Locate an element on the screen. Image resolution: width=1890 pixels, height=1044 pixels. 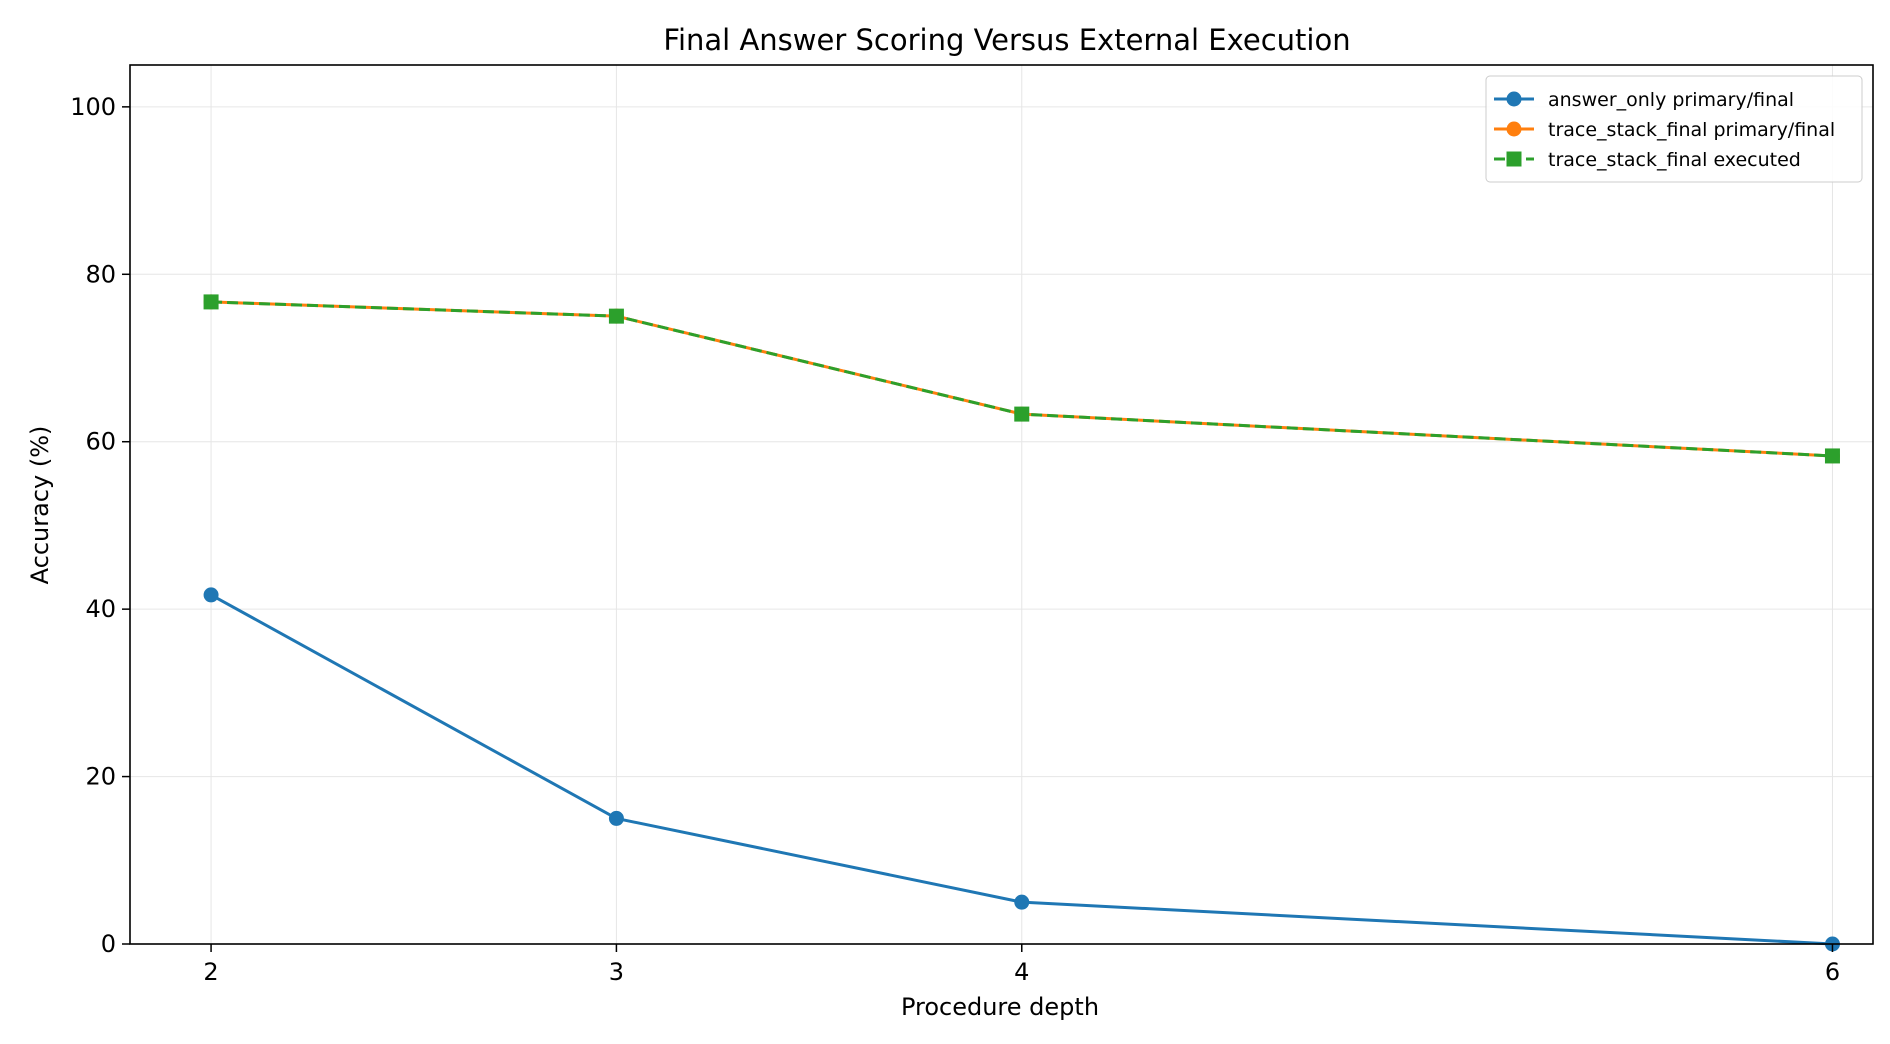
legend-entry: answer_only primary/final is located at coordinates (1644, 100).